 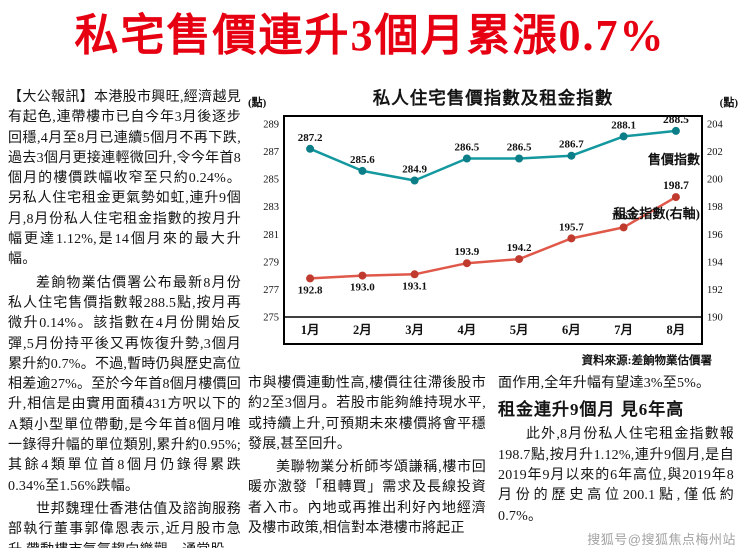 I want to click on right-axis-tick: 204, so click(x=715, y=125).